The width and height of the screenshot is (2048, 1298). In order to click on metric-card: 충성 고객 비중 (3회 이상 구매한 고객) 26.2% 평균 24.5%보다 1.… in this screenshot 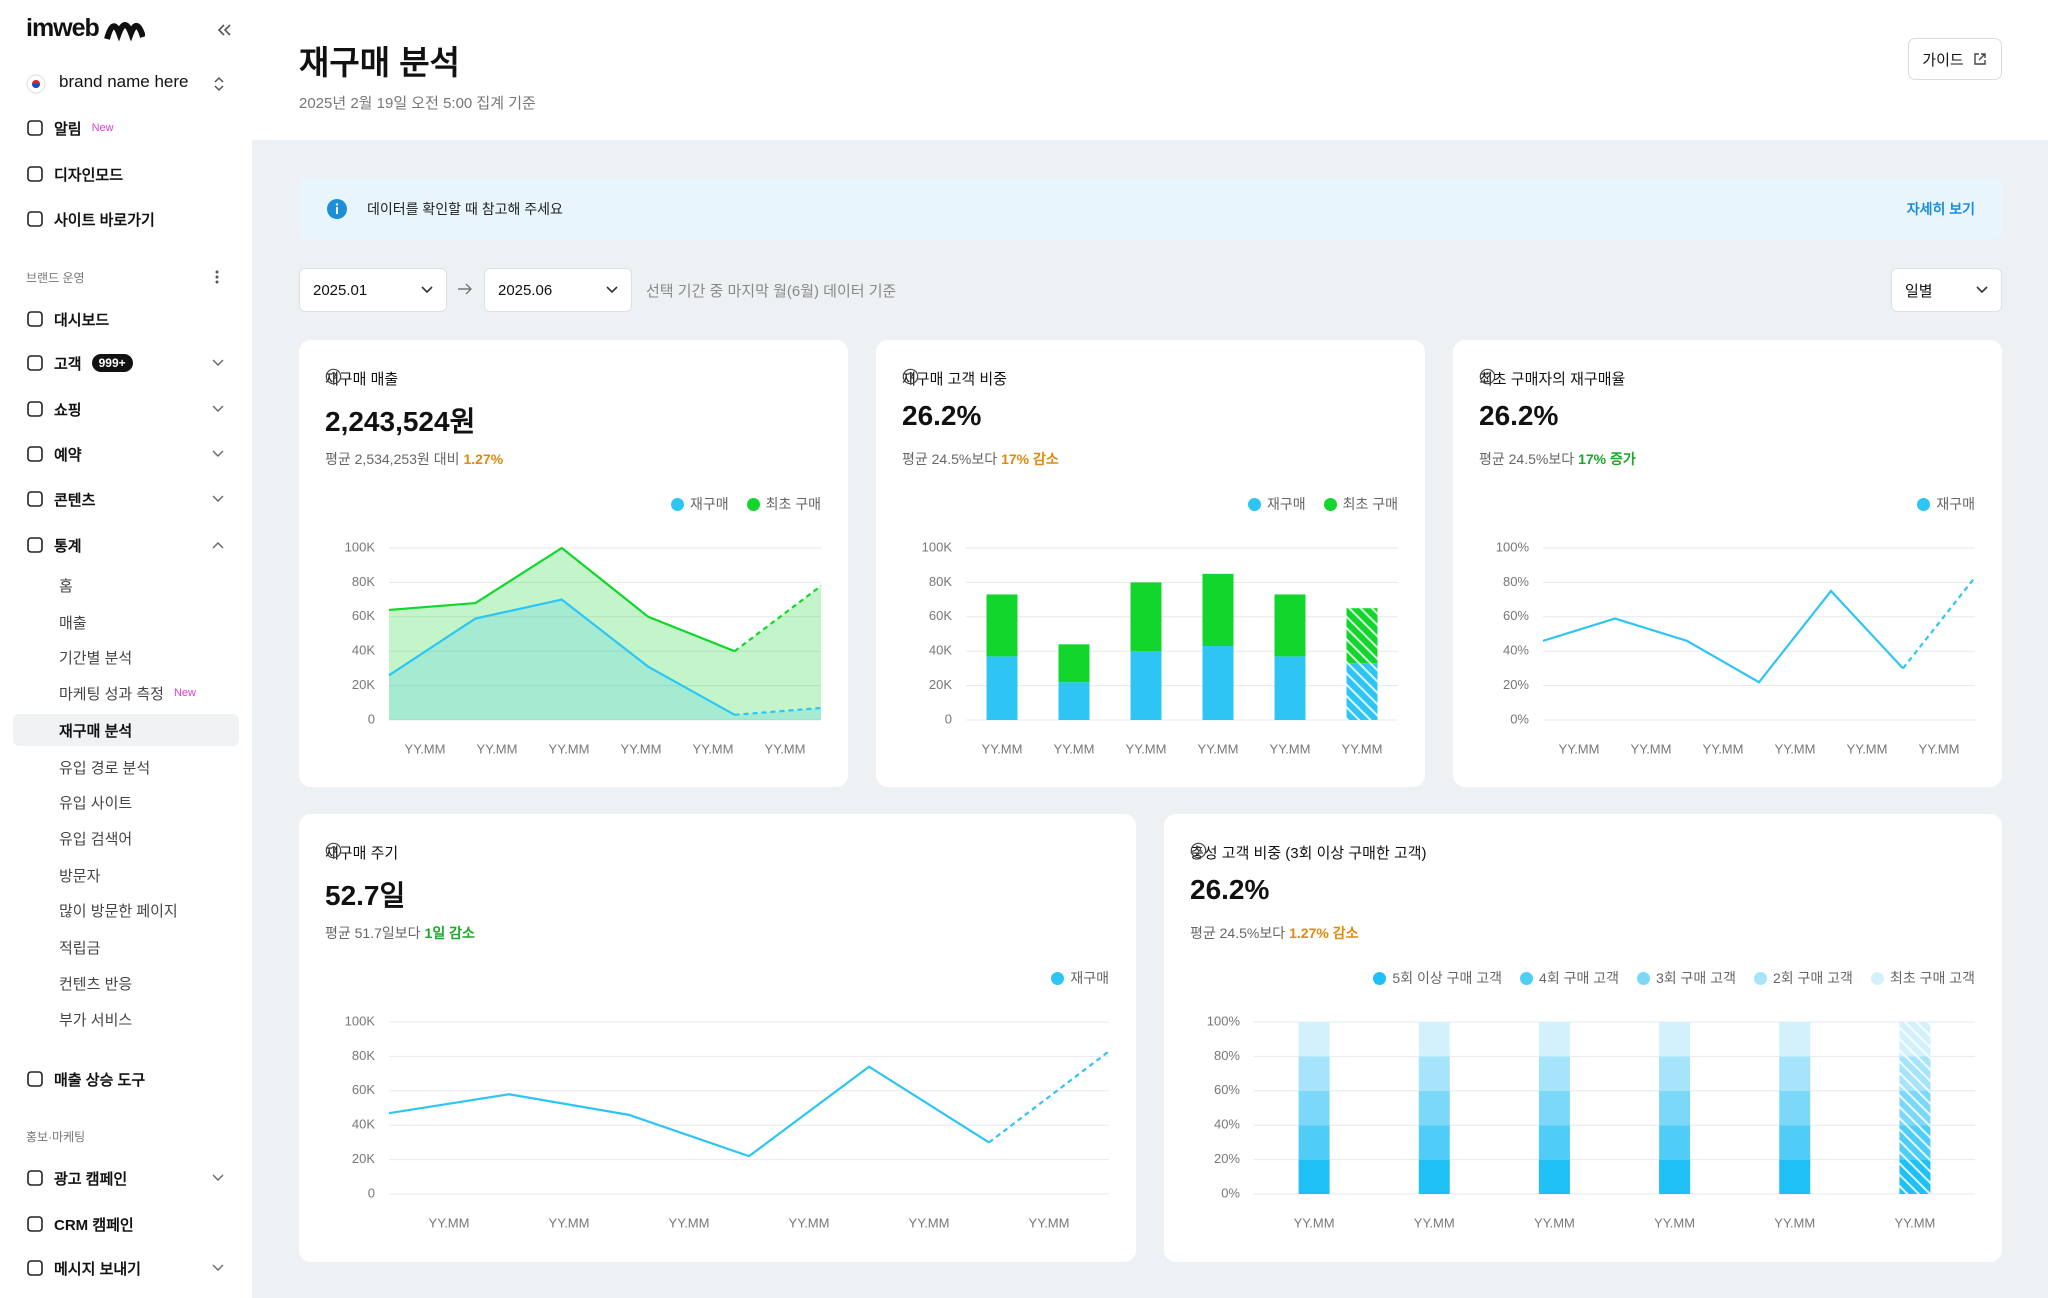, I will do `click(1583, 1038)`.